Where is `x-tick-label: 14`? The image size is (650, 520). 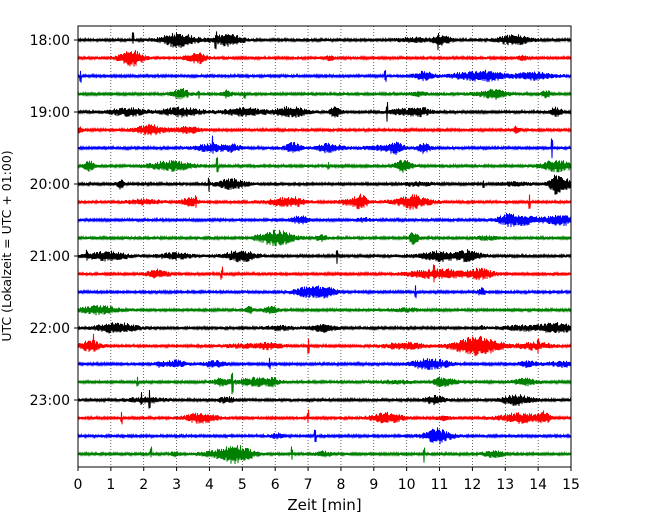 x-tick-label: 14 is located at coordinates (538, 485).